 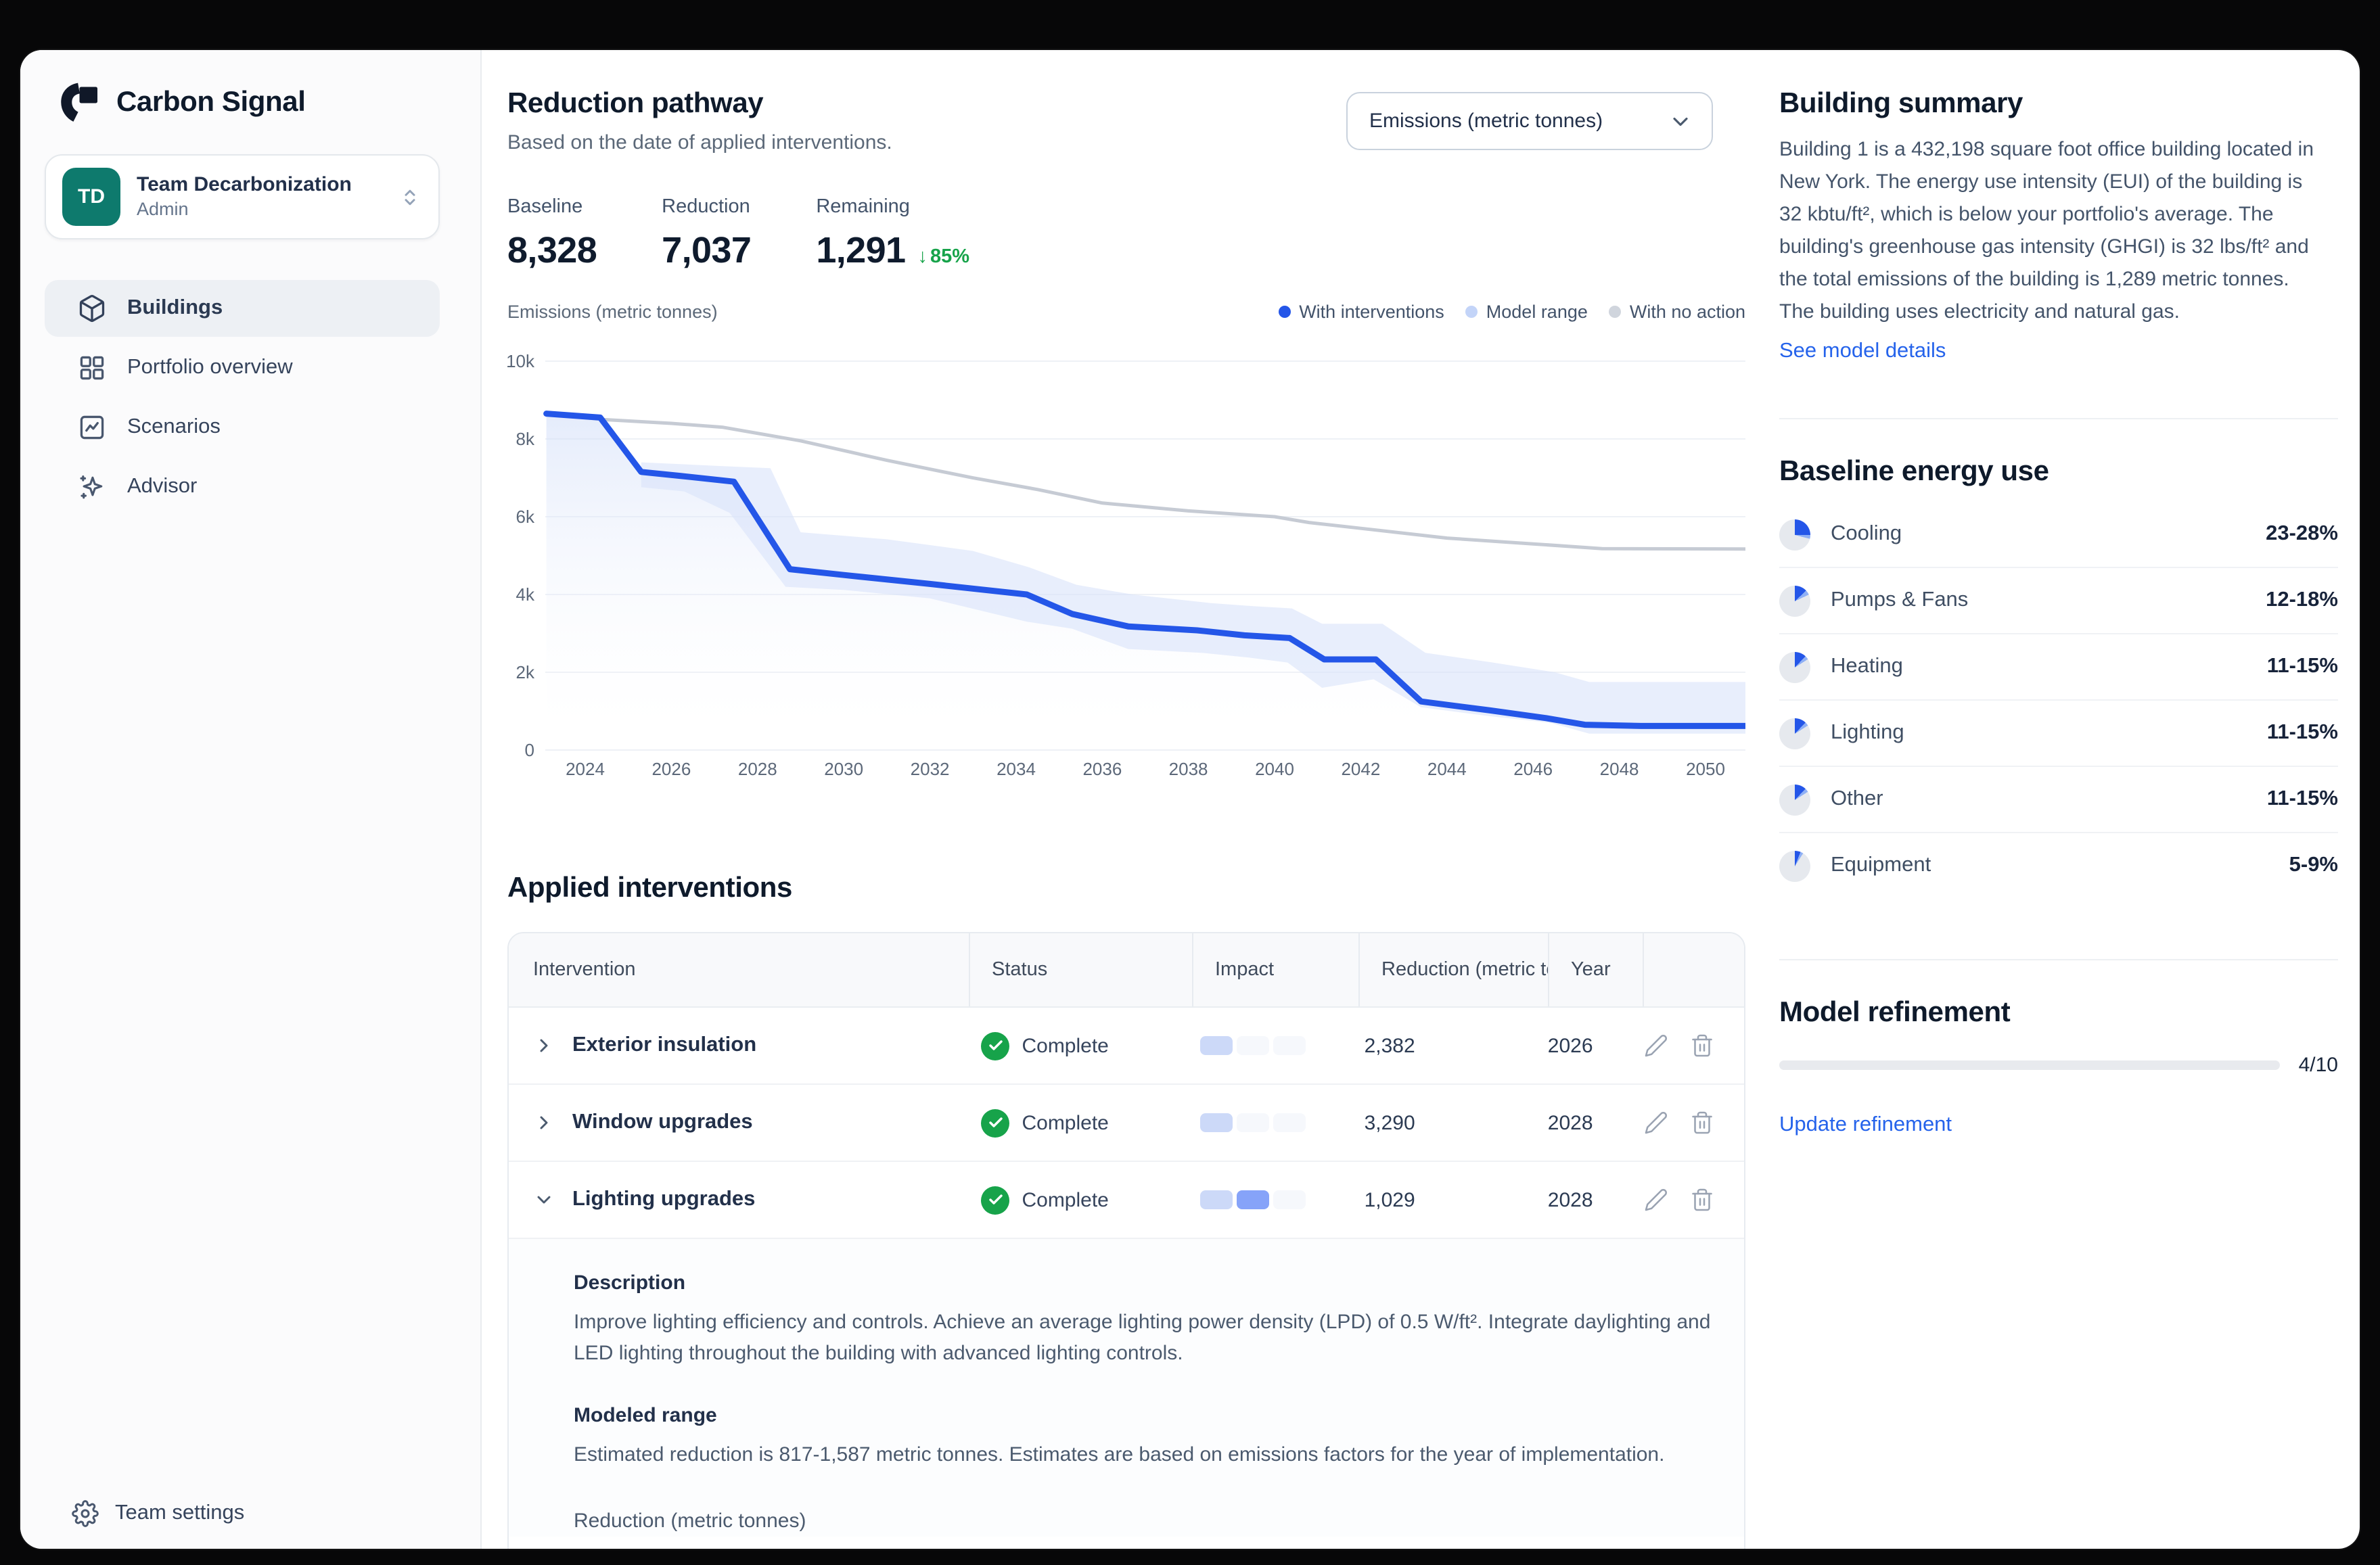 I want to click on legend-dot-gray, so click(x=1615, y=312).